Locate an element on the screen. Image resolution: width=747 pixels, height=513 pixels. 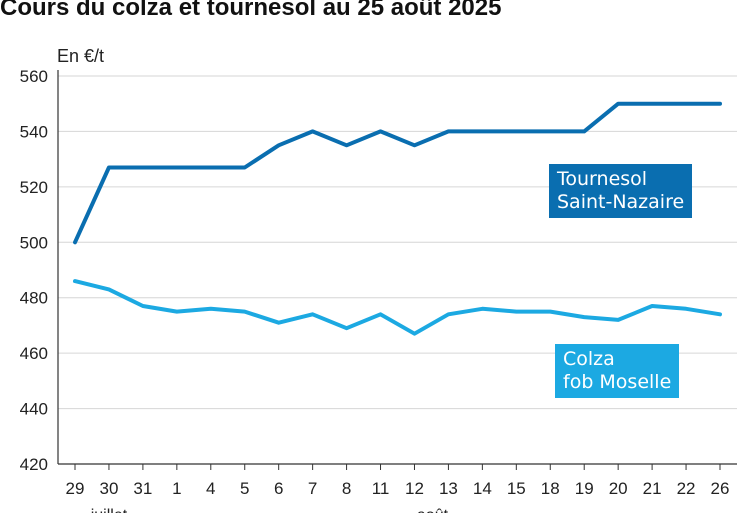
x-tick-label-18: 22 is located at coordinates (686, 488).